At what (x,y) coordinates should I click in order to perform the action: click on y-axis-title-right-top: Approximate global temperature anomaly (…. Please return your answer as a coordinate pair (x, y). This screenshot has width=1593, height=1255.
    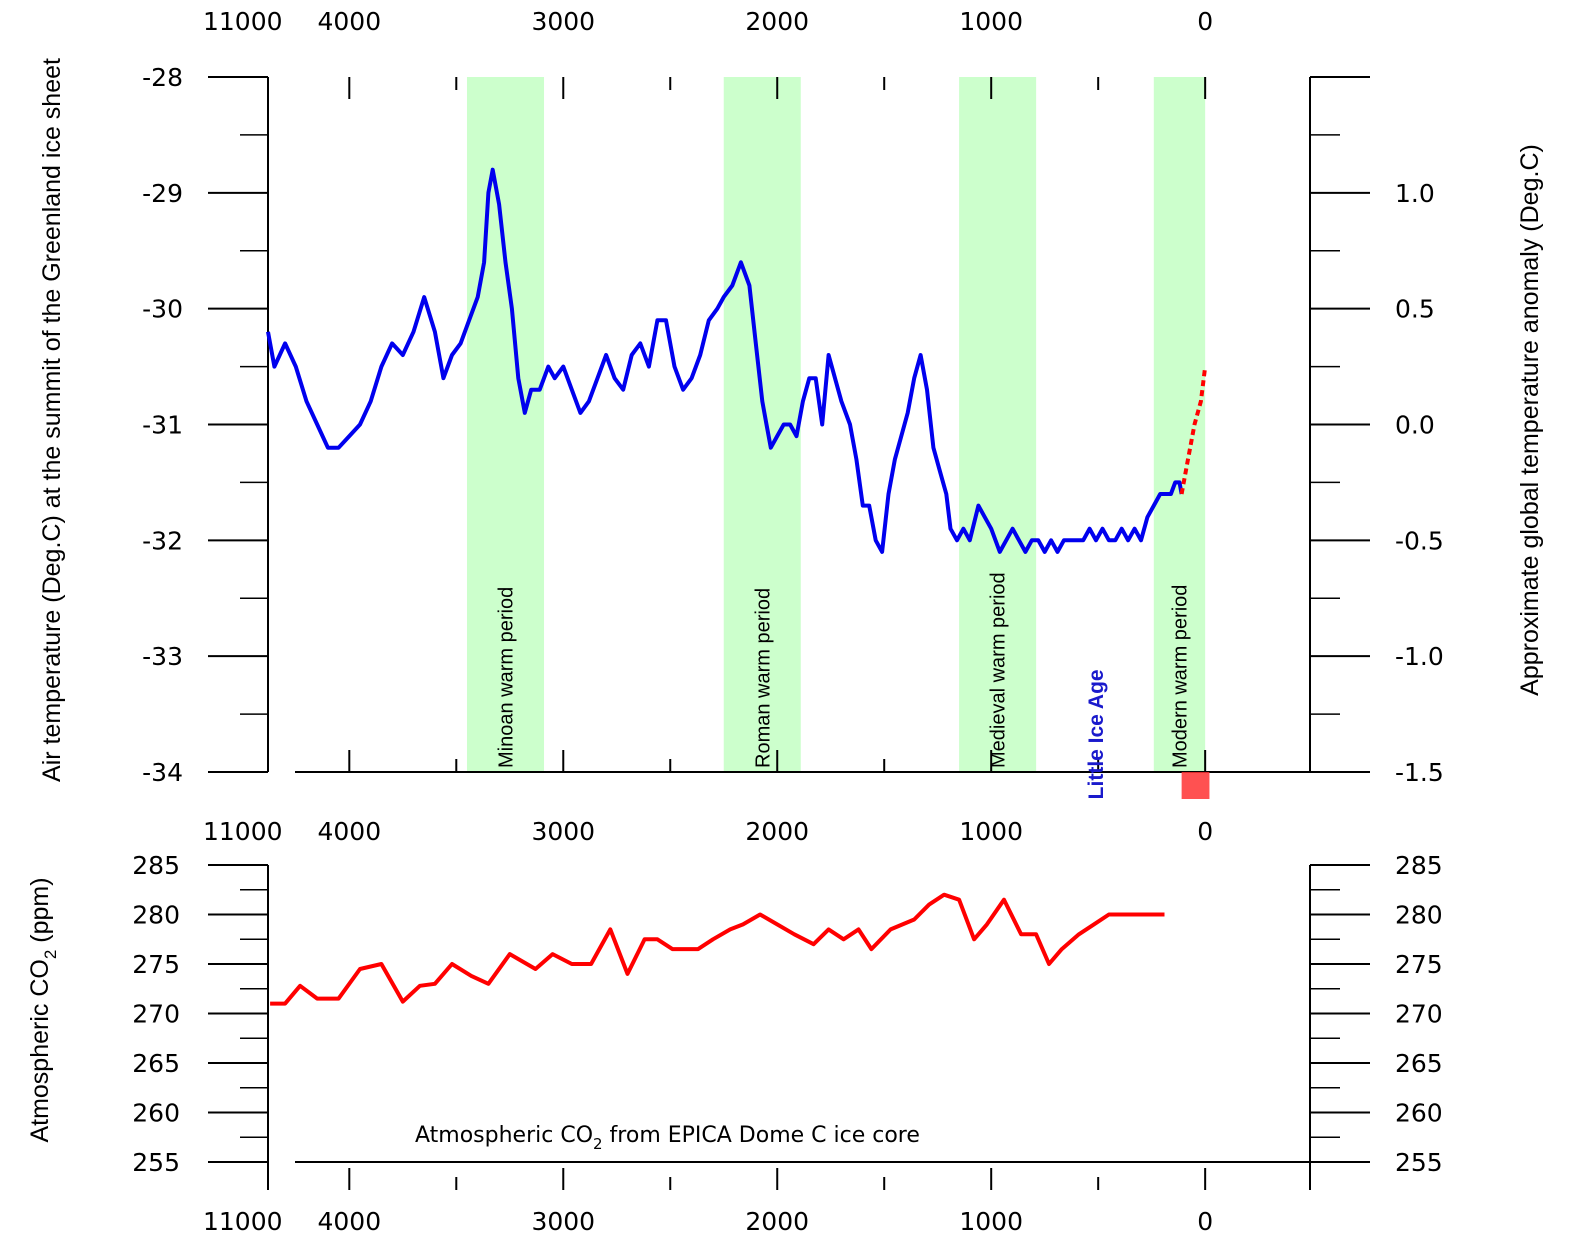
    Looking at the image, I should click on (1530, 420).